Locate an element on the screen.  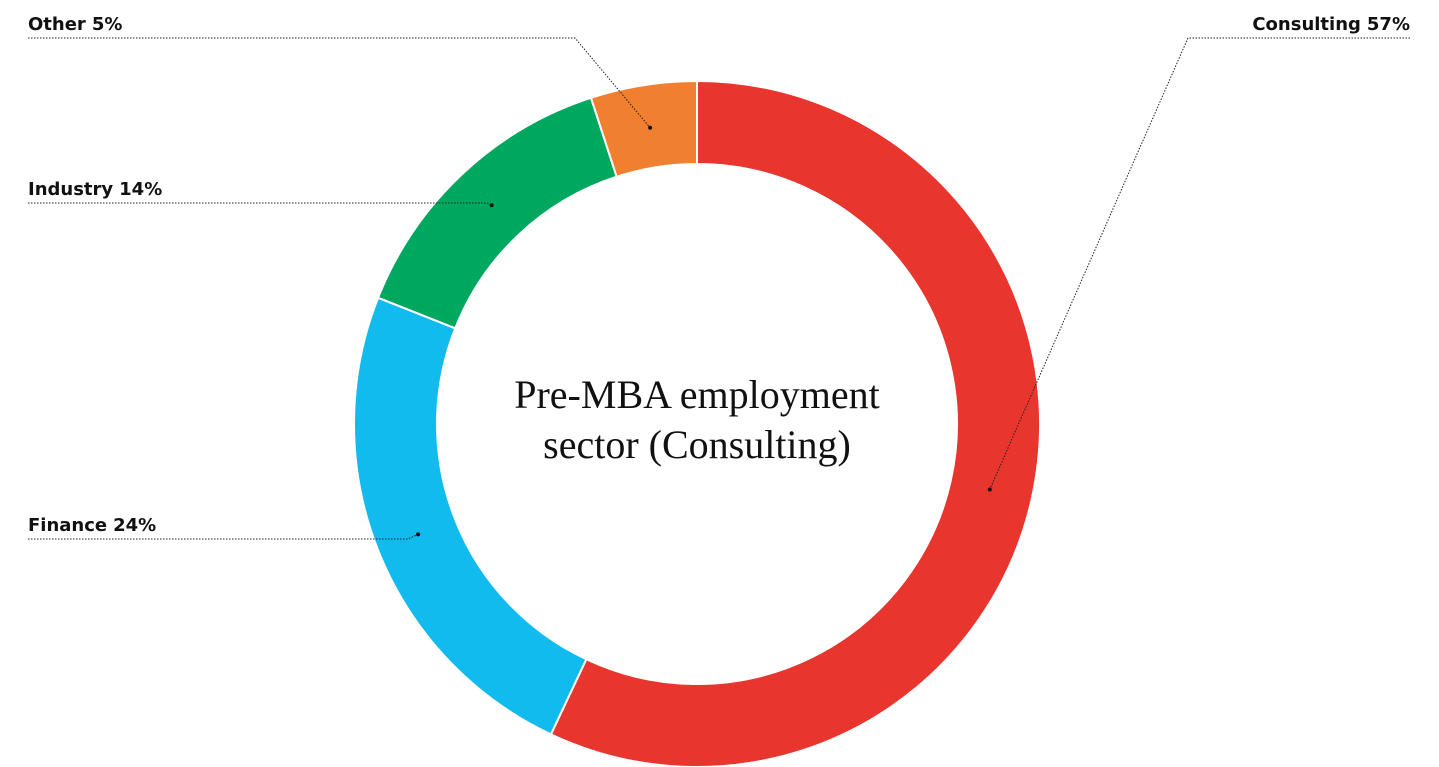
data-label: Industry 14% is located at coordinates (95, 189).